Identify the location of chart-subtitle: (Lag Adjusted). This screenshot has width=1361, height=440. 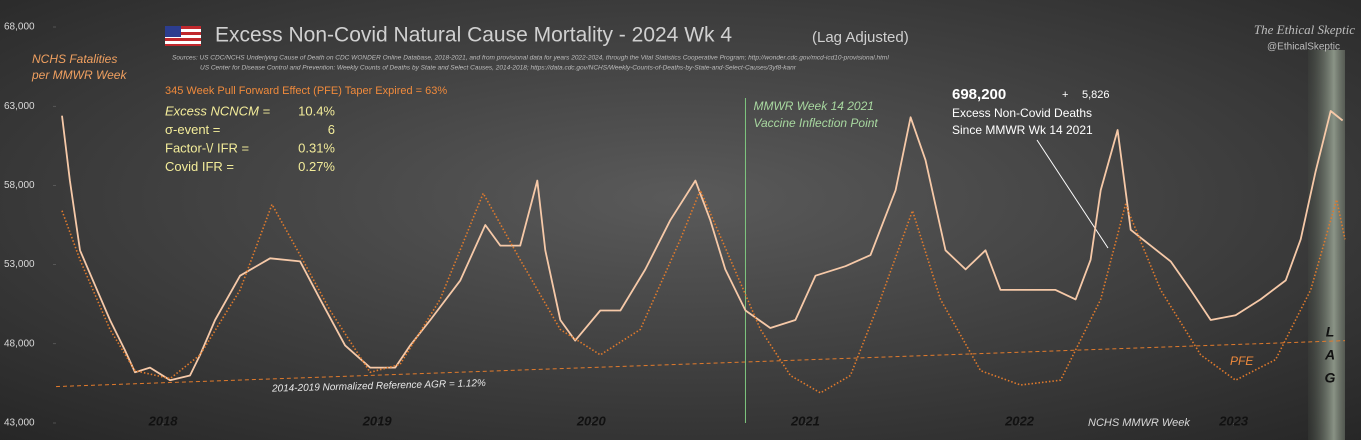
(860, 37).